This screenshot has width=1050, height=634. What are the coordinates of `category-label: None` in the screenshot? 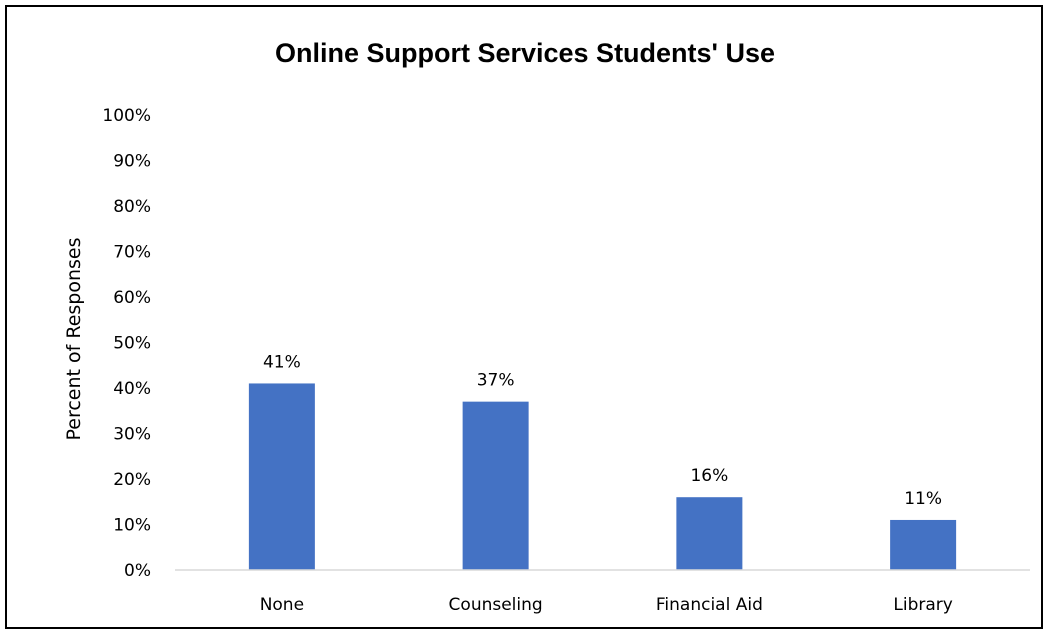 It's located at (282, 605).